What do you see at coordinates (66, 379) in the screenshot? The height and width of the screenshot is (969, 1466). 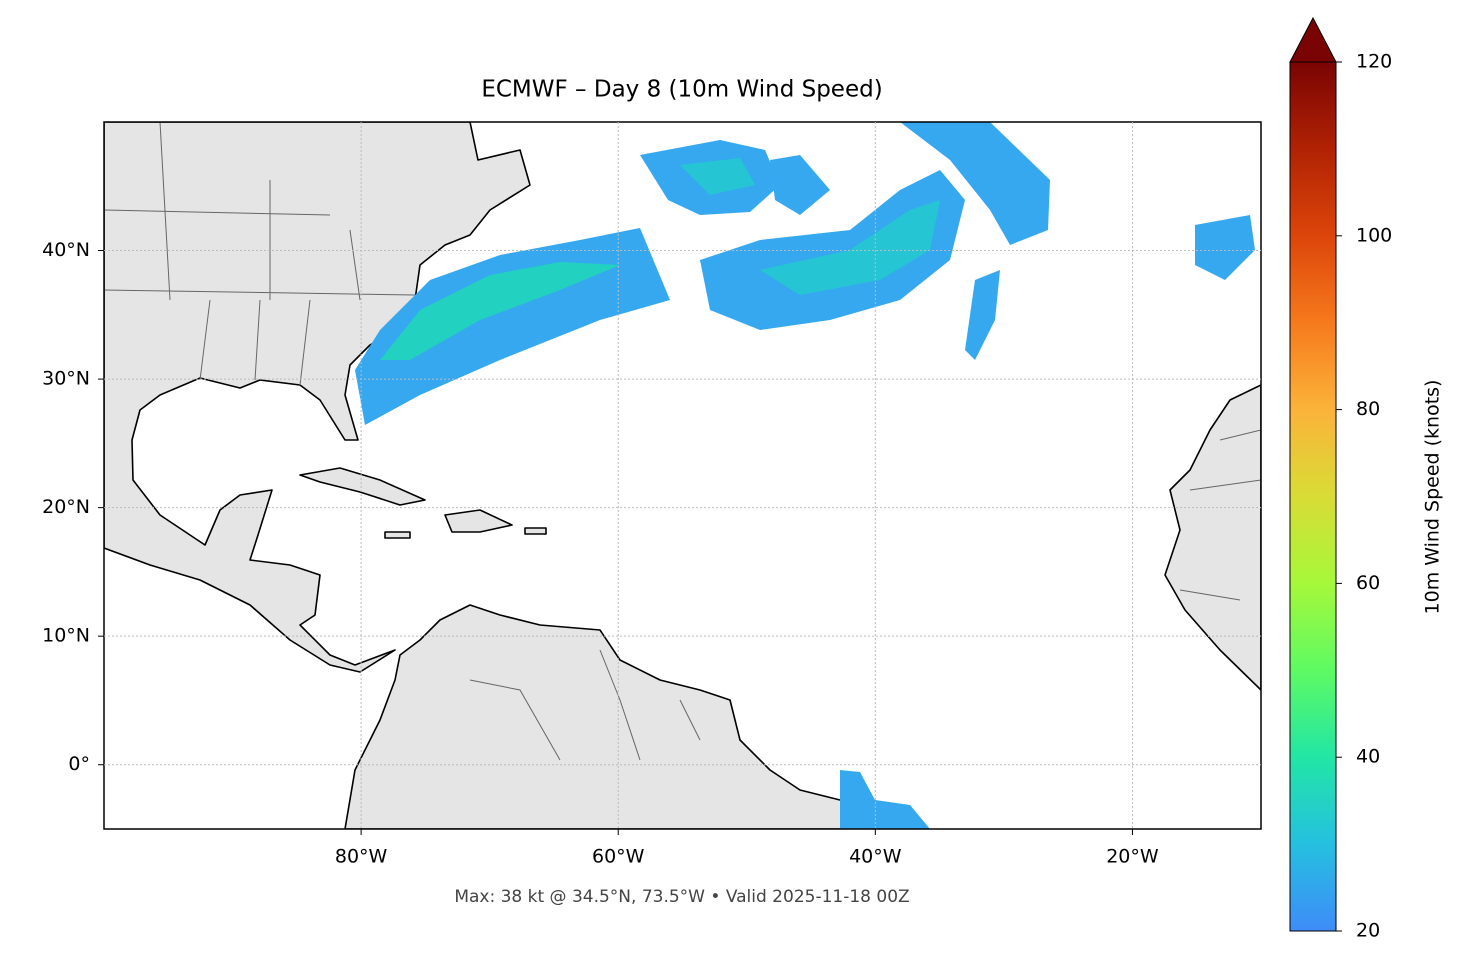 I see `y-tick-label: 30°N` at bounding box center [66, 379].